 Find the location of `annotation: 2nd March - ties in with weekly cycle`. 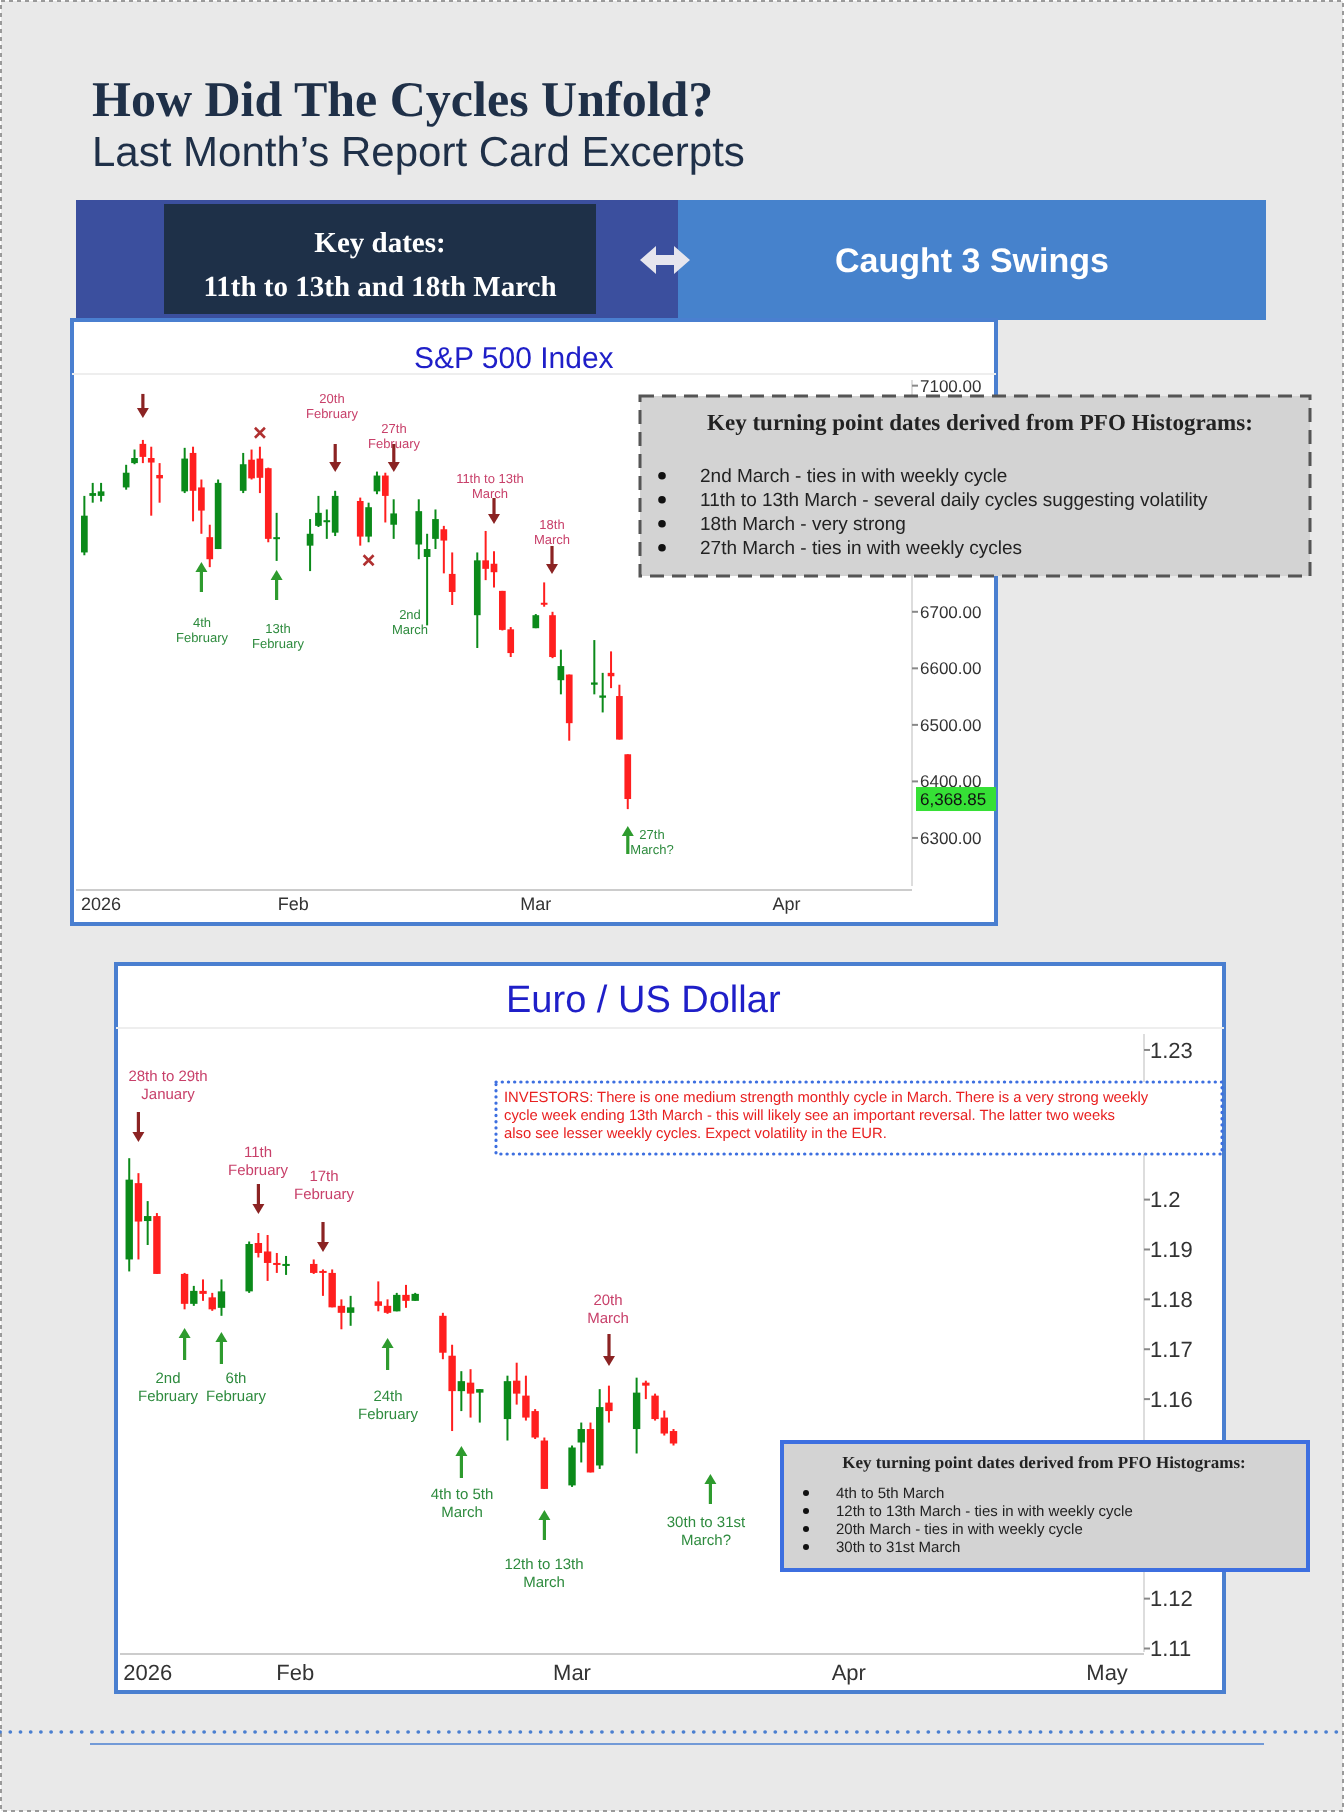

annotation: 2nd March - ties in with weekly cycle is located at coordinates (854, 477).